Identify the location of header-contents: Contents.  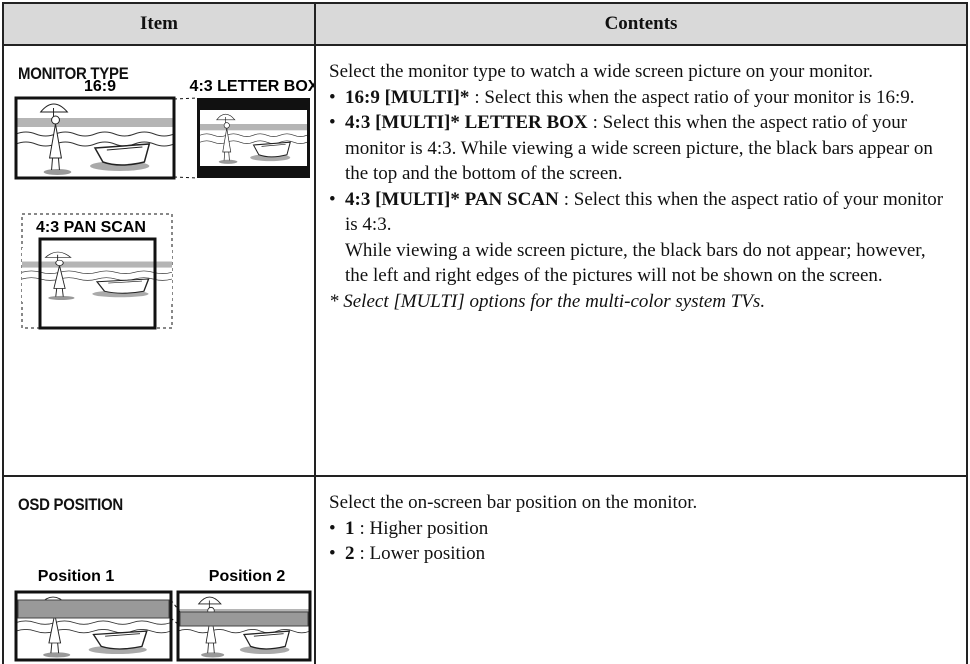
(641, 24).